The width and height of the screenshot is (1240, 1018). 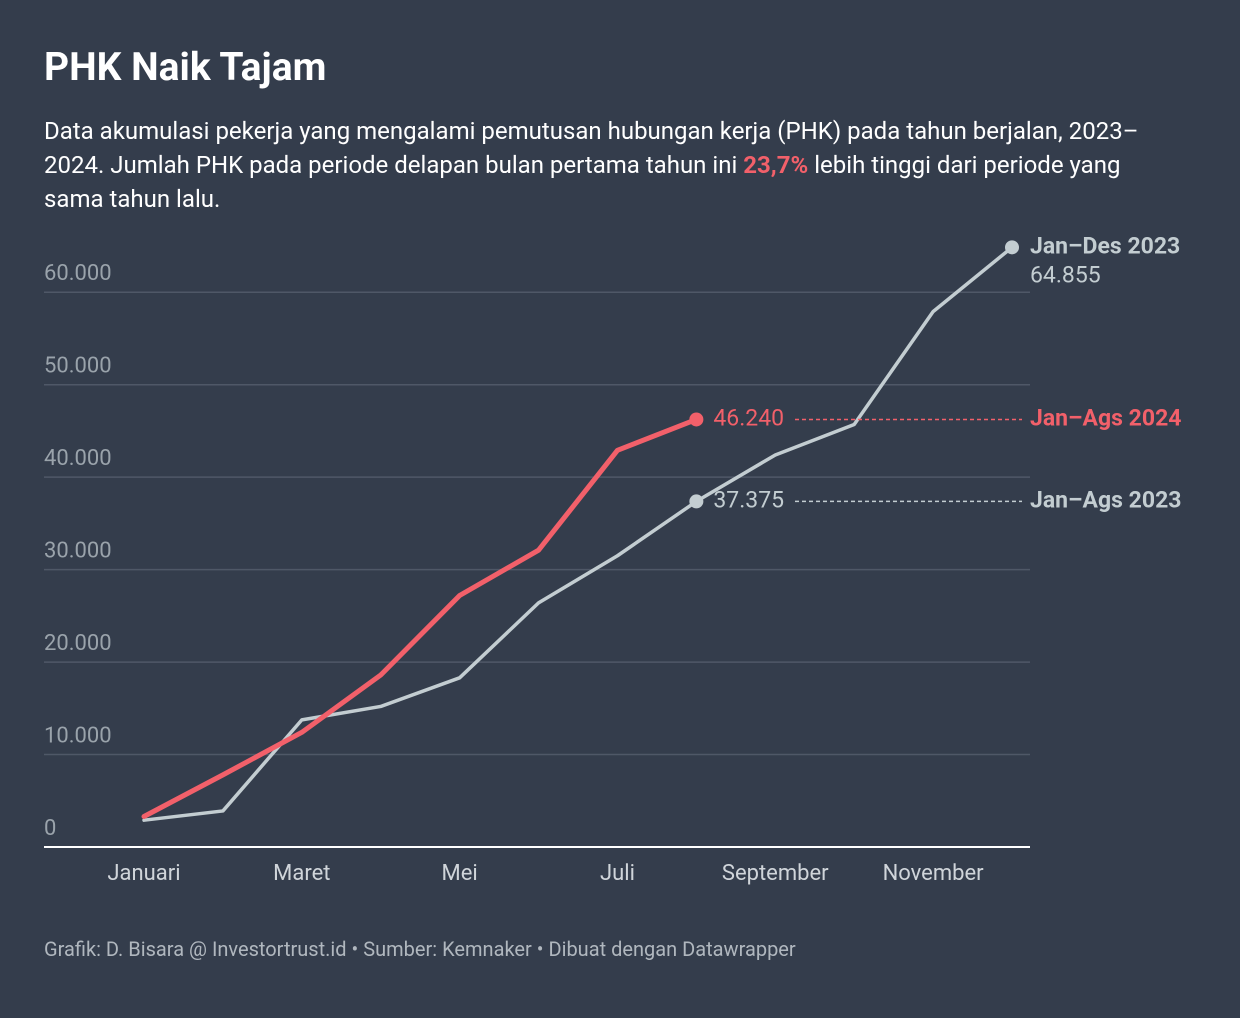 I want to click on subtitle-highlight: 23,7%, so click(x=776, y=165).